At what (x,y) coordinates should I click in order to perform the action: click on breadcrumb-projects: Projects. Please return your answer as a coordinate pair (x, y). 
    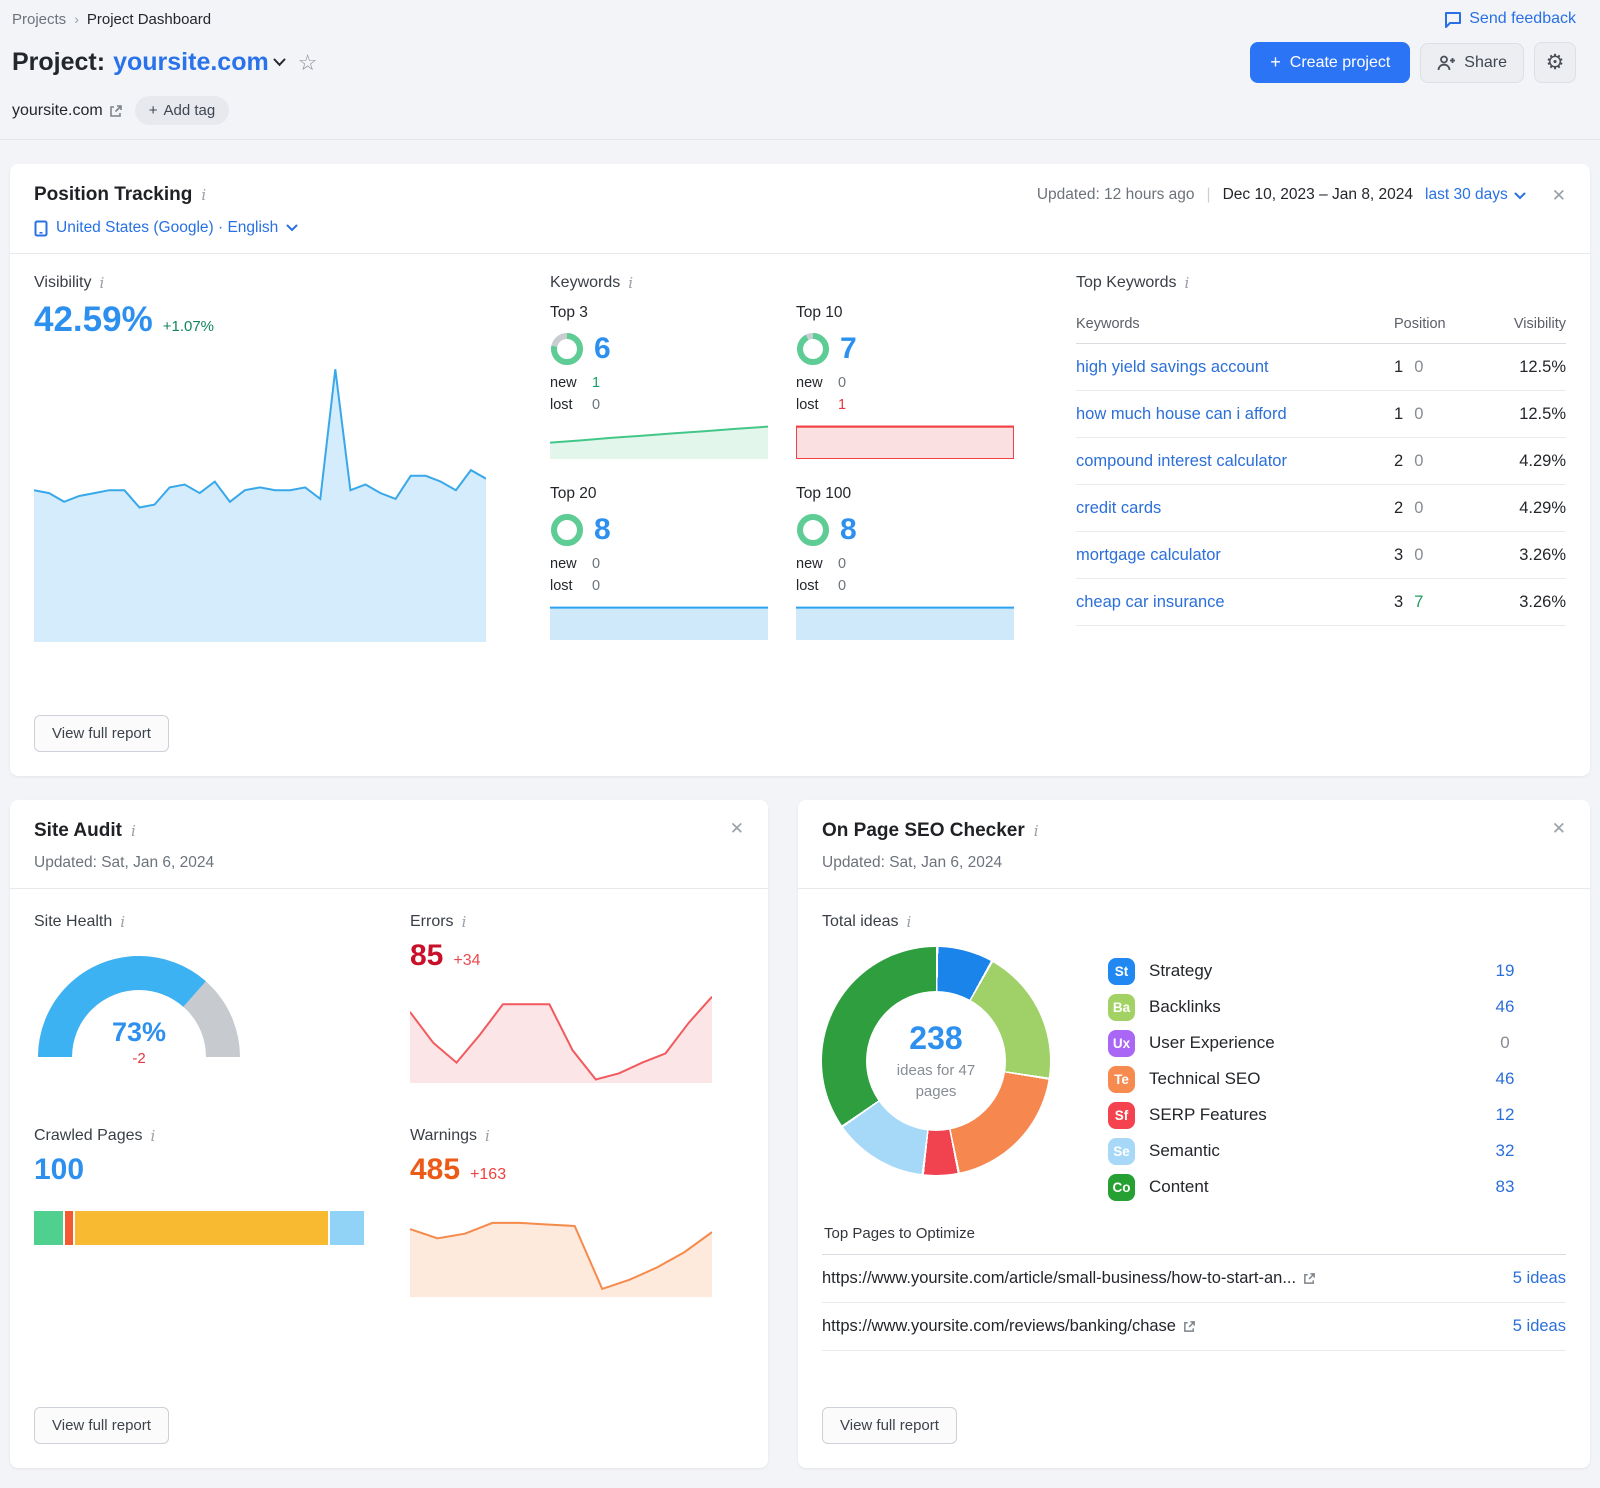
    Looking at the image, I should click on (39, 19).